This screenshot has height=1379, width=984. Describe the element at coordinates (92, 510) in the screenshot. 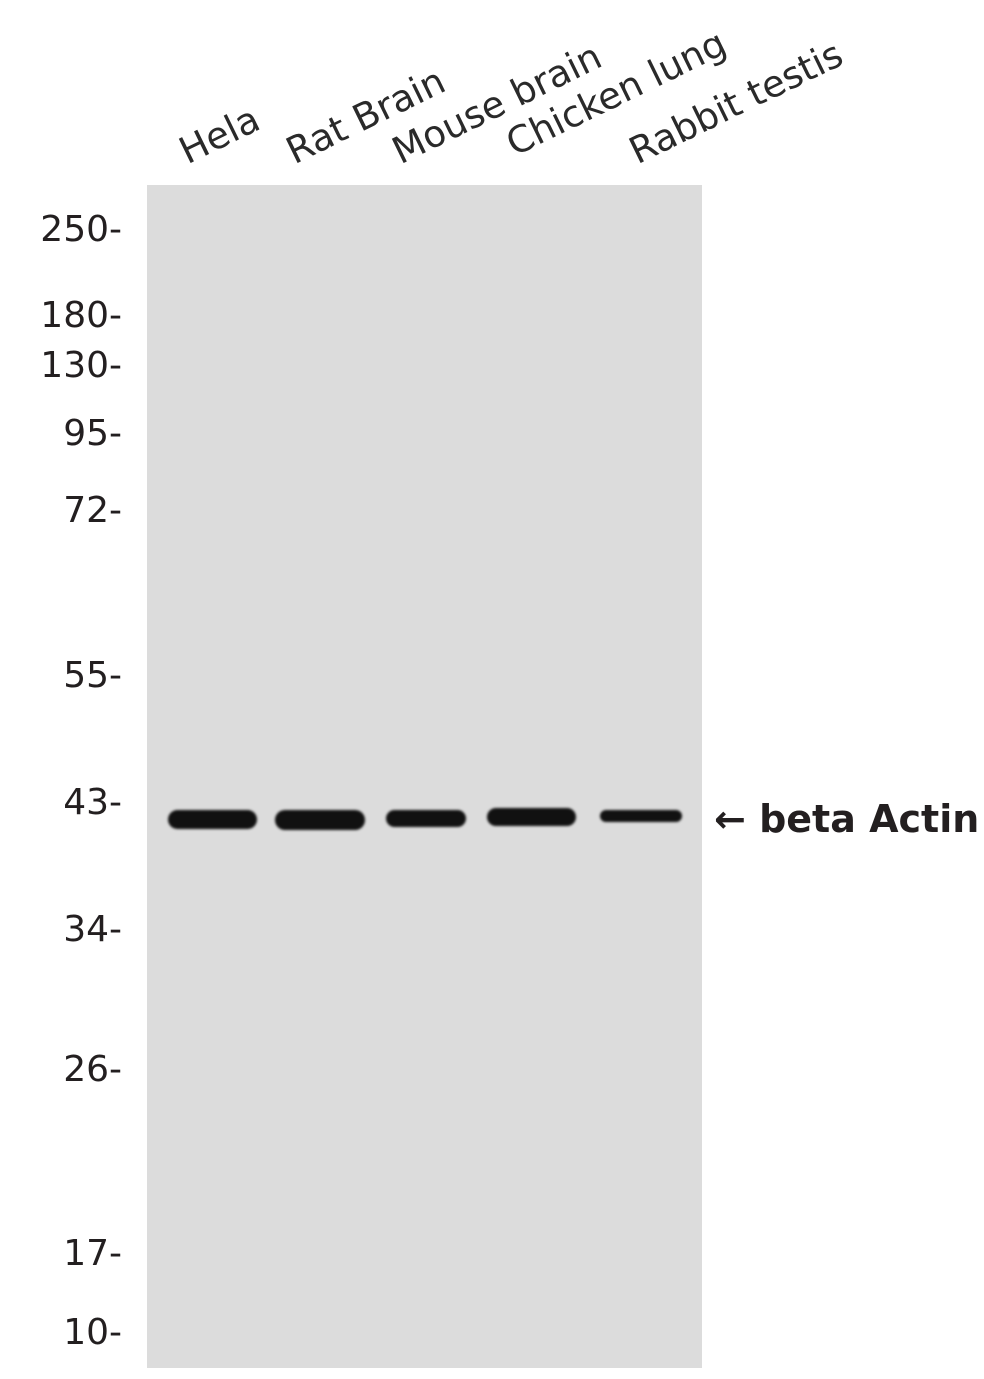

I see `mw-marker: 72-` at that location.